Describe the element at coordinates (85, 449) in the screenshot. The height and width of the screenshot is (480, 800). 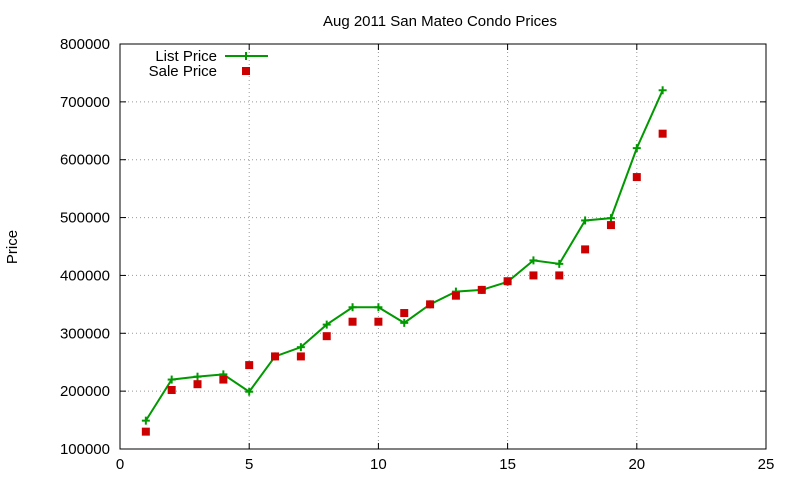
I see `y-tick-label: 100000` at that location.